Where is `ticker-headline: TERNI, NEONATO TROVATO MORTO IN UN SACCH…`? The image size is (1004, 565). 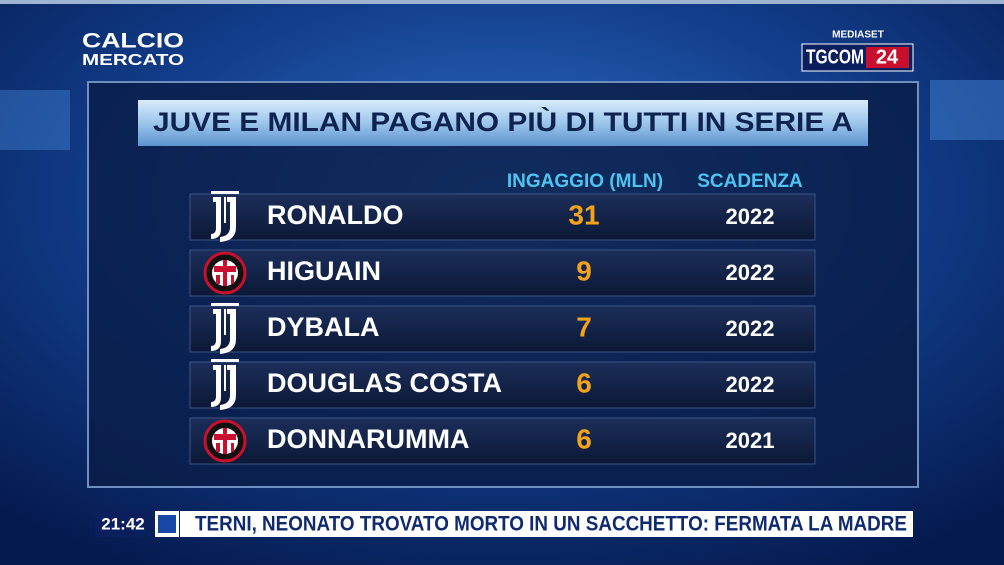 ticker-headline: TERNI, NEONATO TROVATO MORTO IN UN SACCH… is located at coordinates (551, 524).